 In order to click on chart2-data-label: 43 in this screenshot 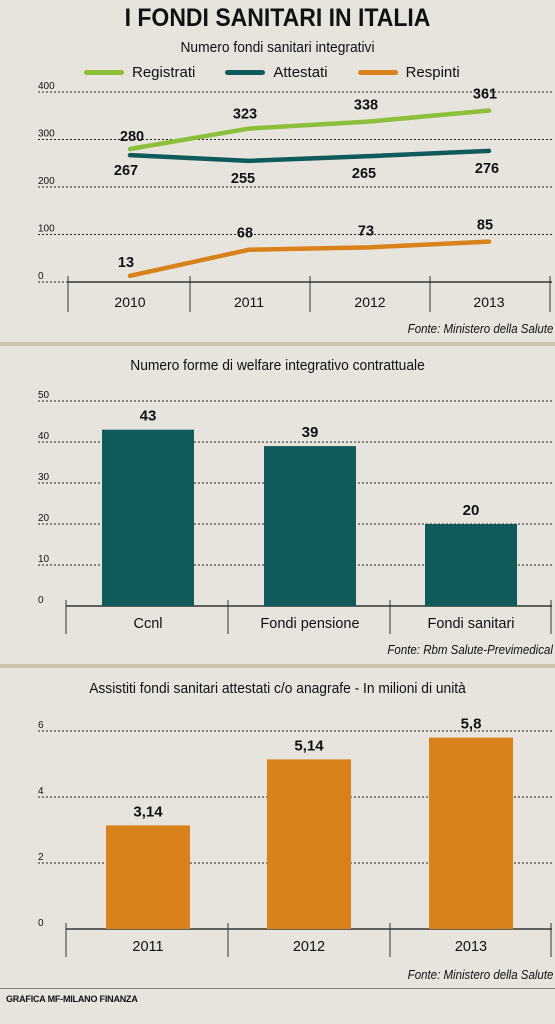, I will do `click(148, 416)`.